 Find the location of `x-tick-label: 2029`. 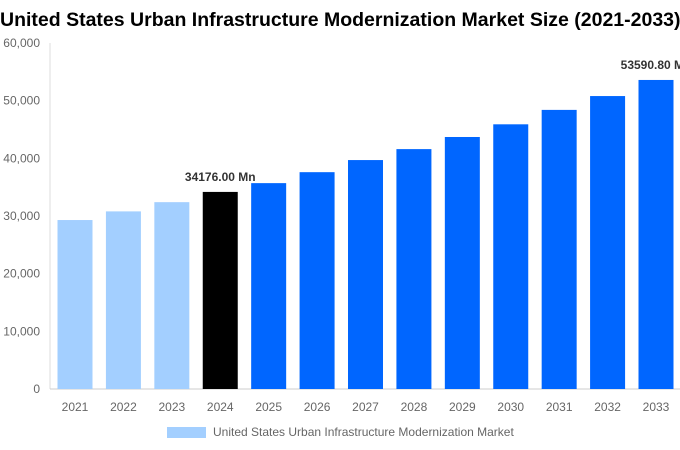

x-tick-label: 2029 is located at coordinates (462, 407).